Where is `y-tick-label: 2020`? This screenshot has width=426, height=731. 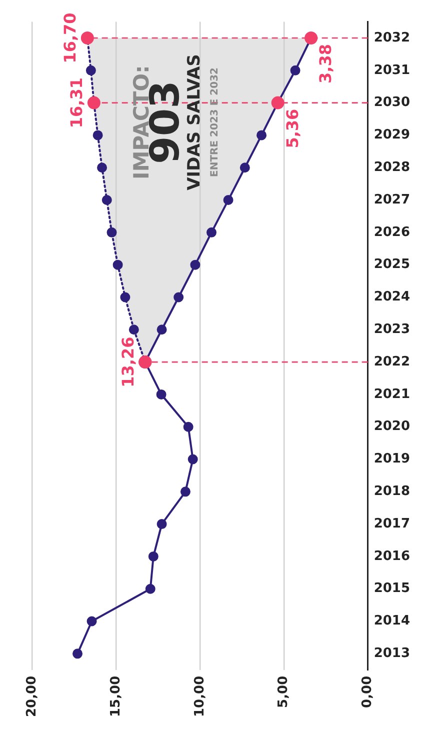
y-tick-label: 2020 is located at coordinates (392, 426).